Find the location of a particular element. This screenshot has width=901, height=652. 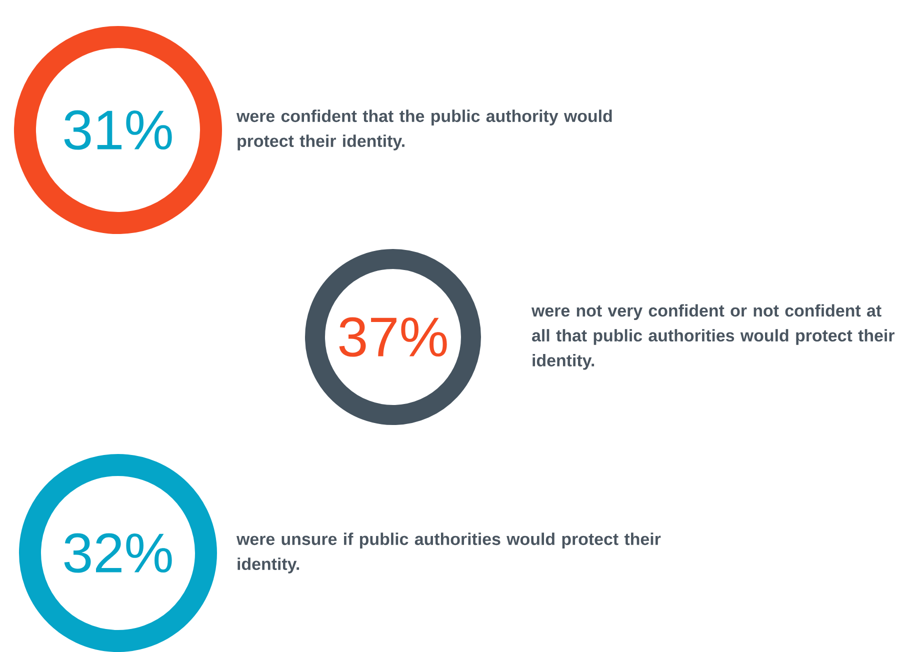

category-label: were not very confident or not confident at all that public authorities would protect their identity. is located at coordinates (712, 337).